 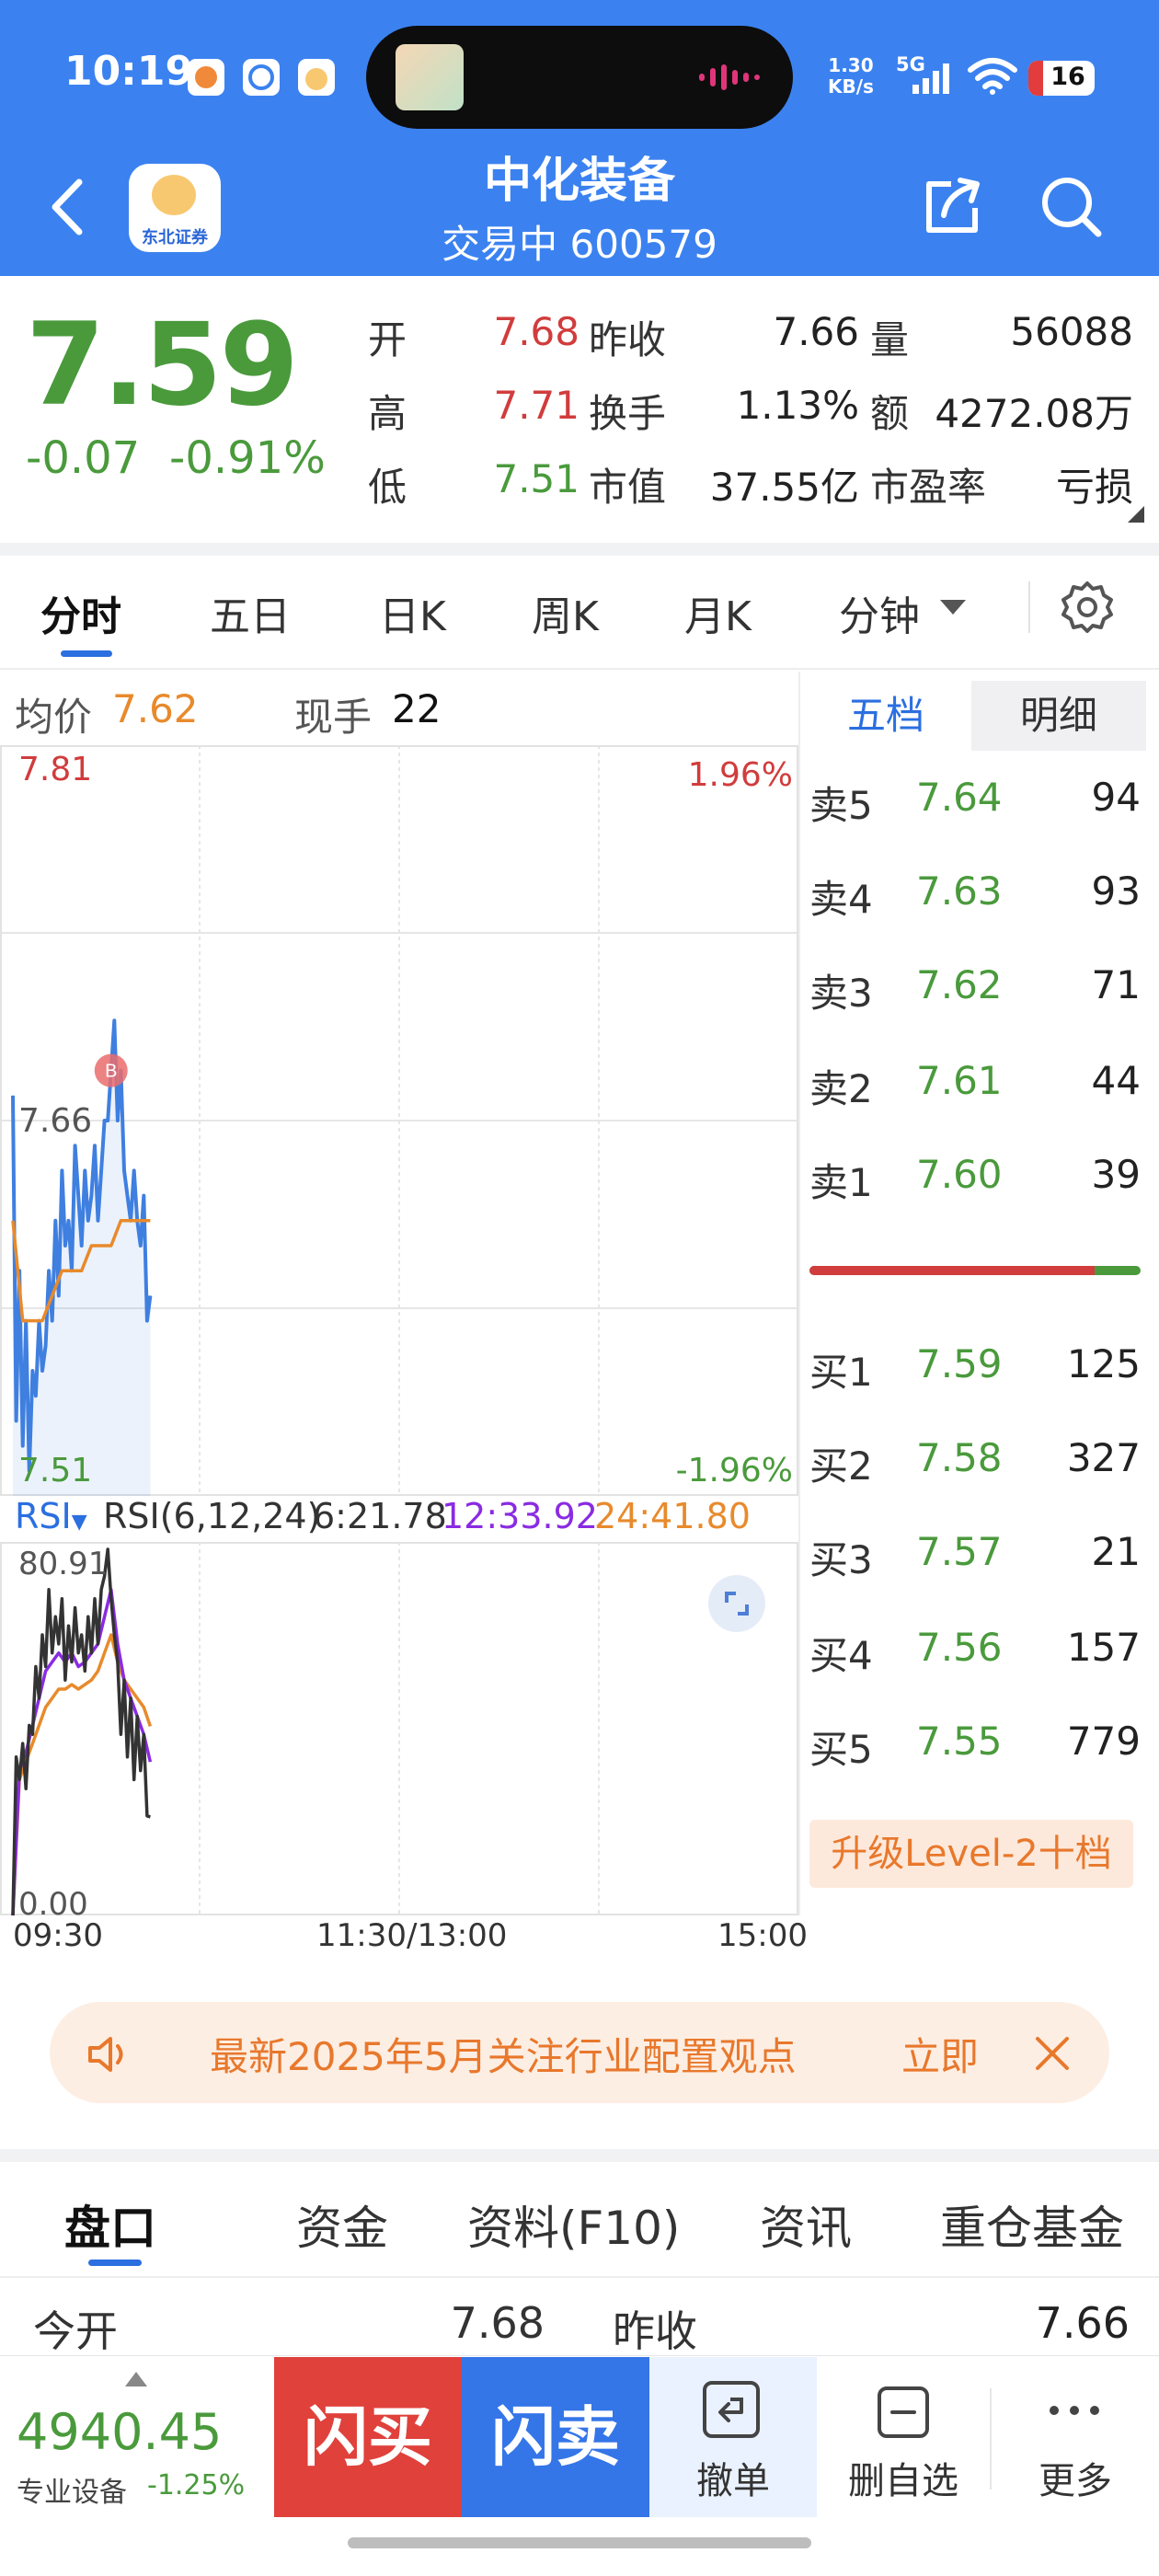 I want to click on expand-corner-icon, so click(x=1136, y=514).